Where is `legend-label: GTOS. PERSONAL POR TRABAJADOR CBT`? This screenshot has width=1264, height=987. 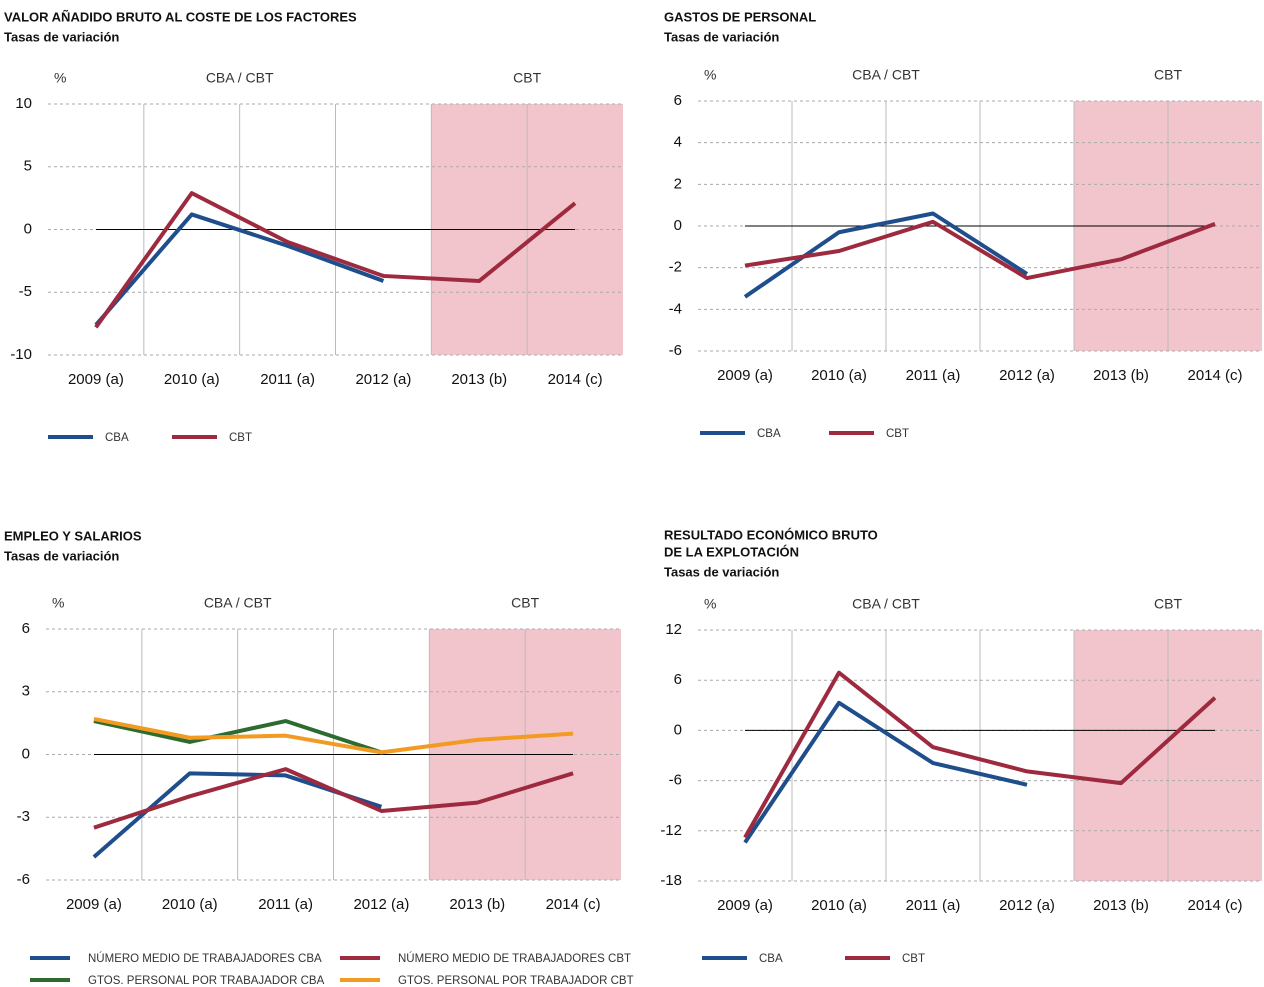 legend-label: GTOS. PERSONAL POR TRABAJADOR CBT is located at coordinates (516, 981).